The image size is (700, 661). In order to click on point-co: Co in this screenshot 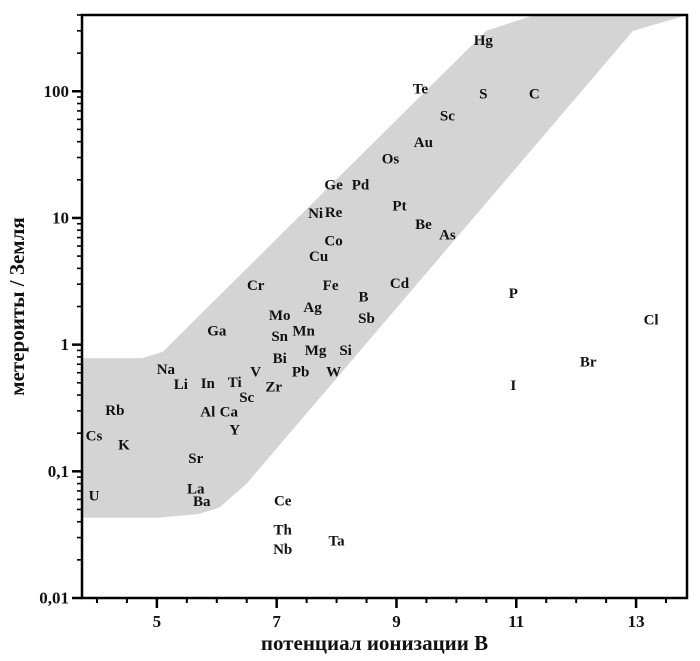, I will do `click(333, 242)`.